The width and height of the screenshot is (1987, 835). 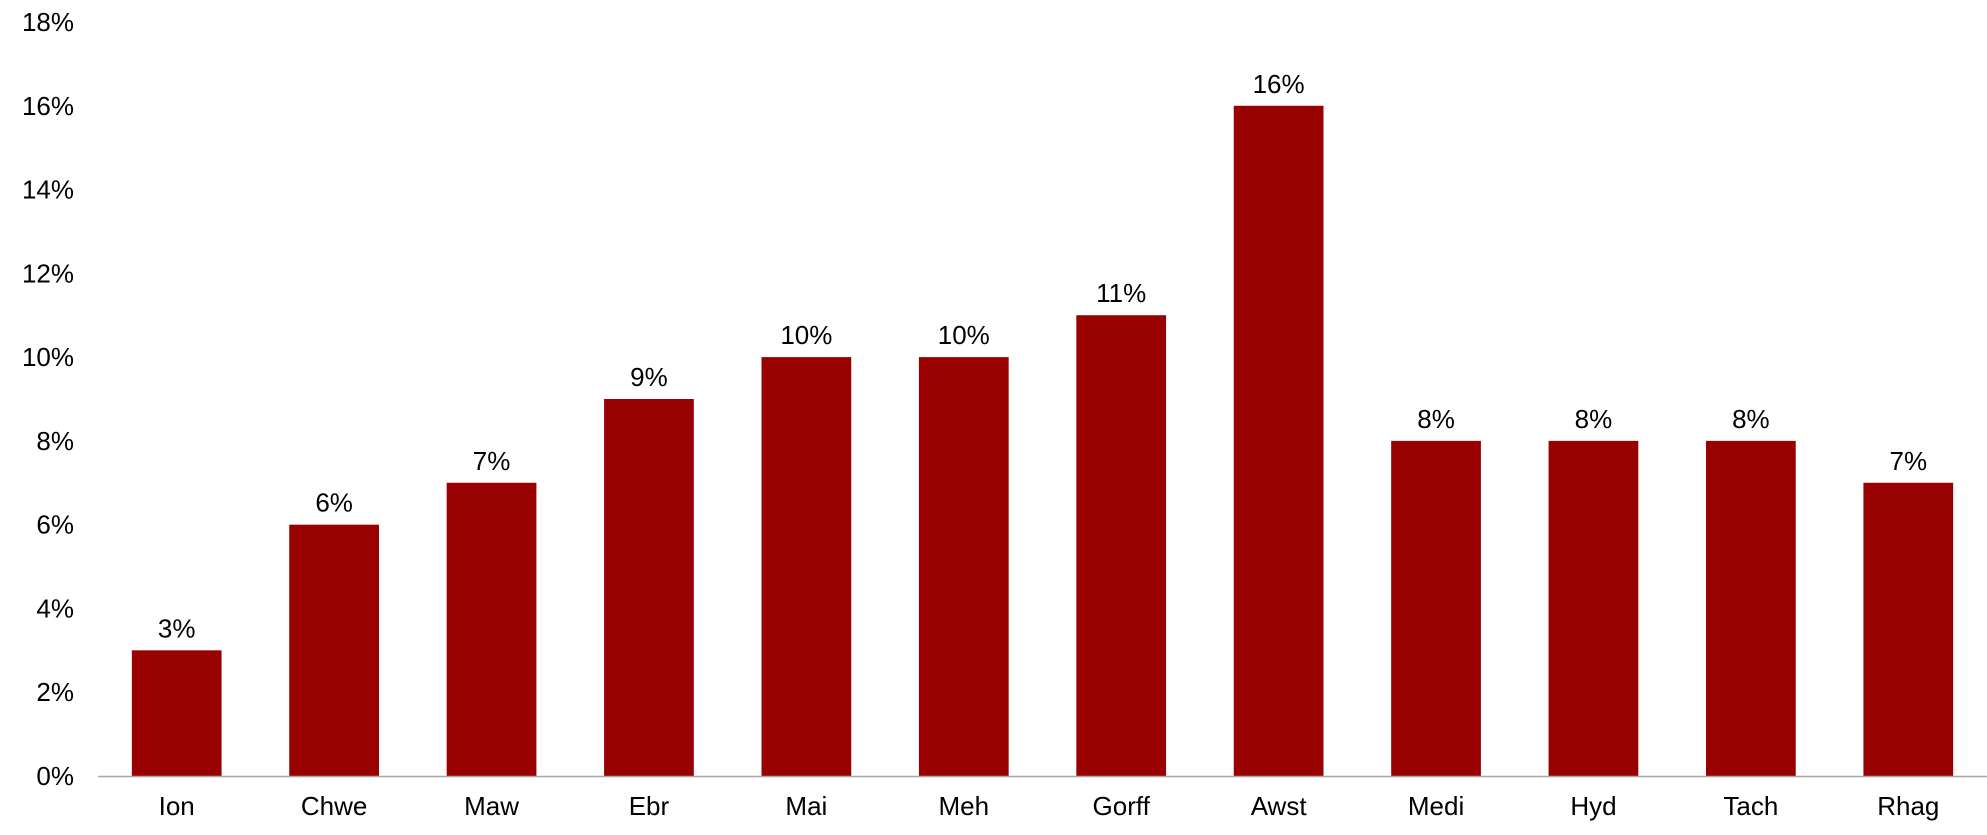 I want to click on data-label: 6%, so click(x=334, y=503).